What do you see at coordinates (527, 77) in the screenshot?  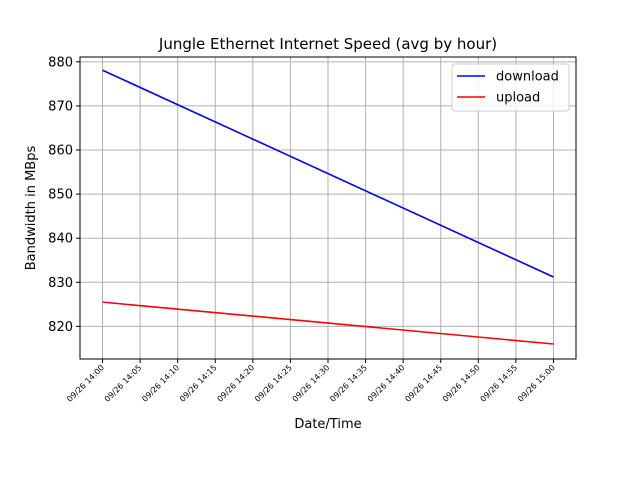 I see `legend-label-download: download` at bounding box center [527, 77].